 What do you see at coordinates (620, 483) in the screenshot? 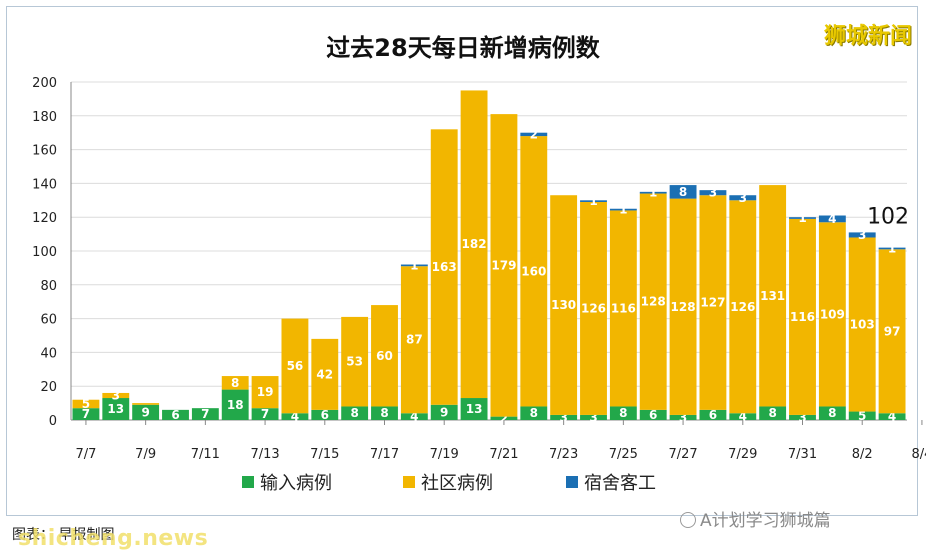
I see `legend-label: 宿舍客工` at bounding box center [620, 483].